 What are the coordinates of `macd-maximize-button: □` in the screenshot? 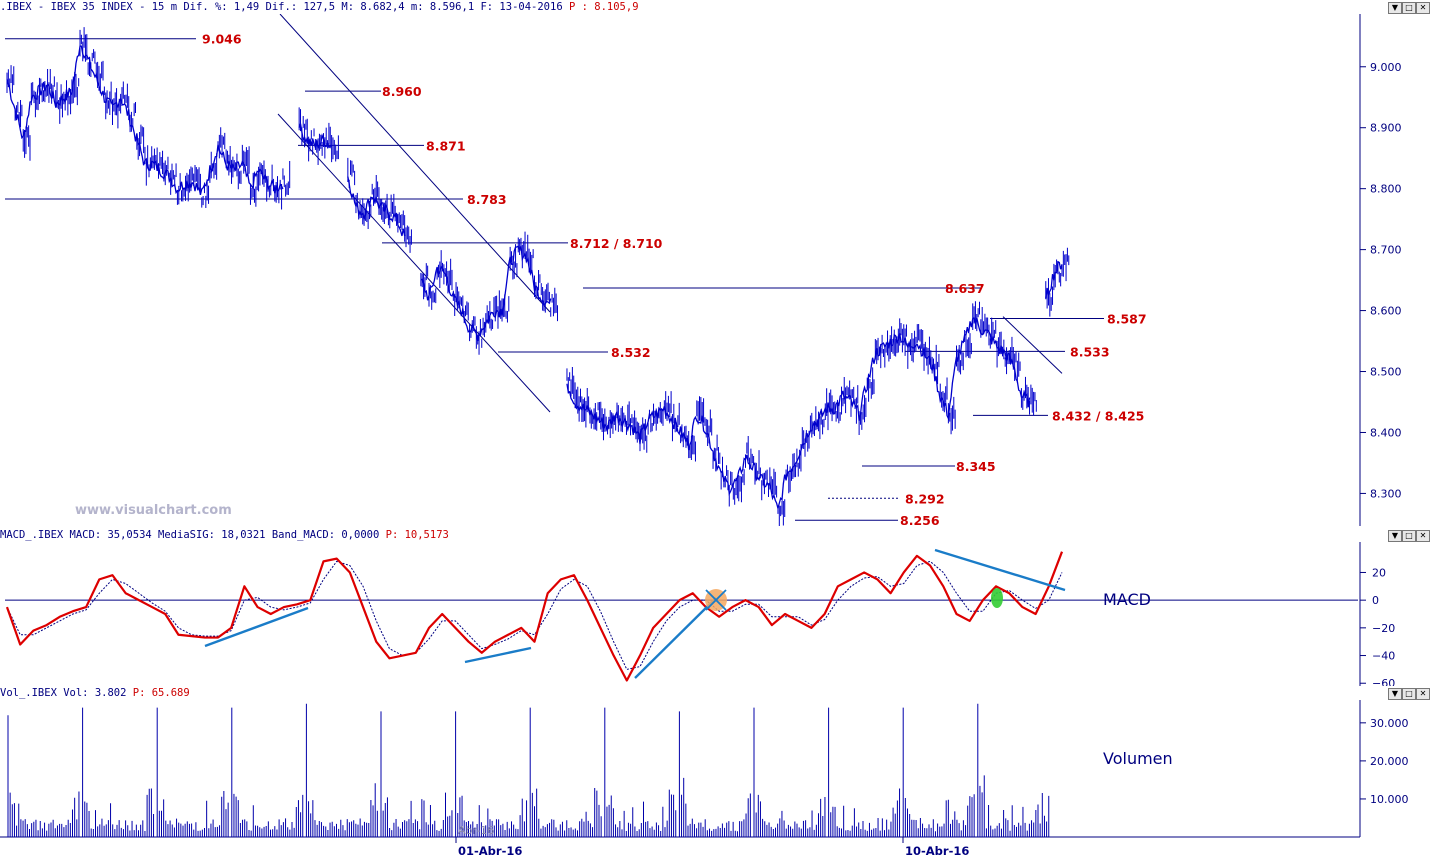 It's located at (1409, 536).